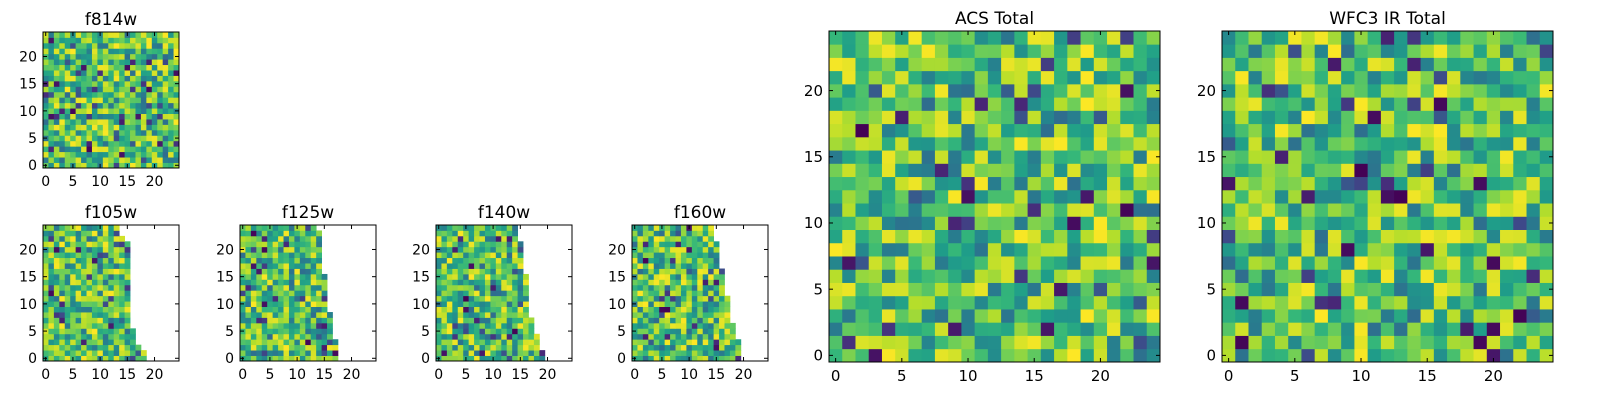  What do you see at coordinates (1360, 376) in the screenshot?
I see `wfc3-ir-total-xtick-label: 10` at bounding box center [1360, 376].